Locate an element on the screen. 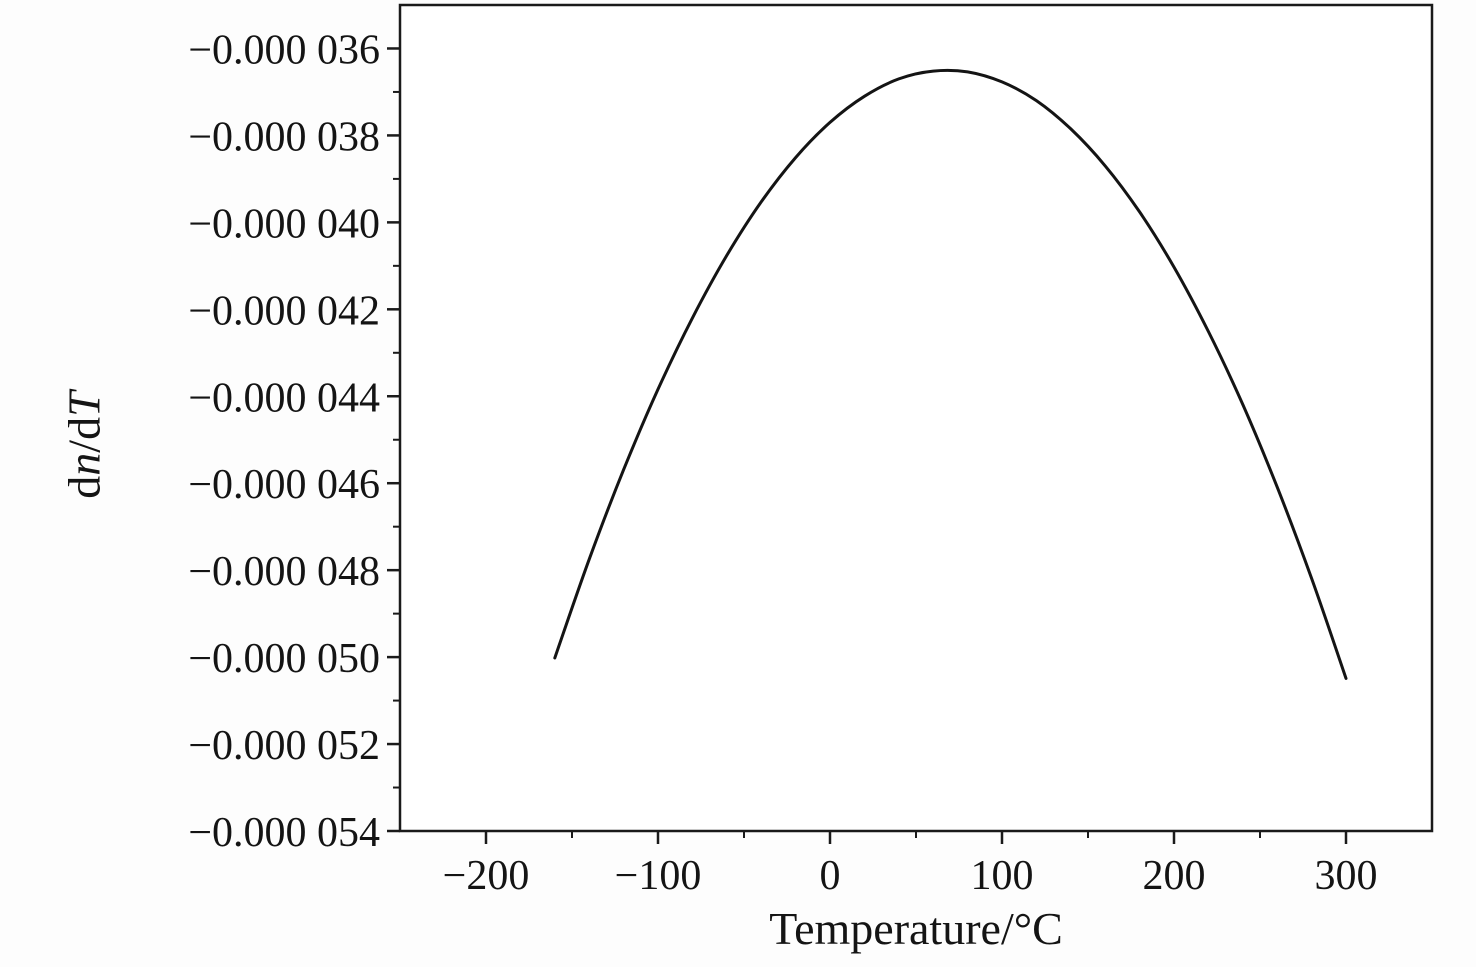  x-tick-label: 0 is located at coordinates (830, 876).